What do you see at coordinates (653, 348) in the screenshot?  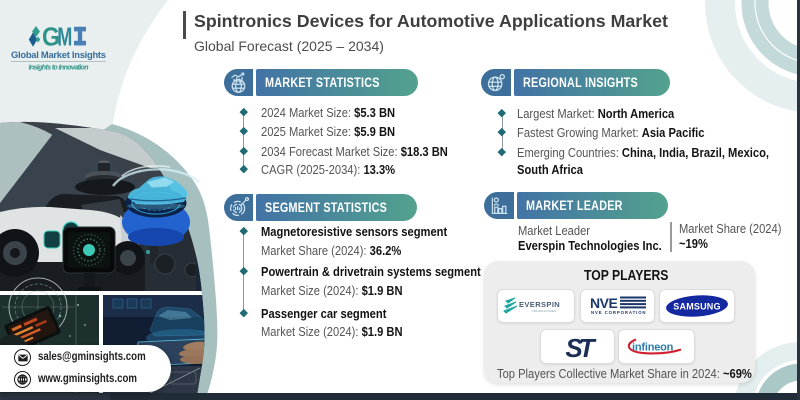 I see `svg-text: infineon` at bounding box center [653, 348].